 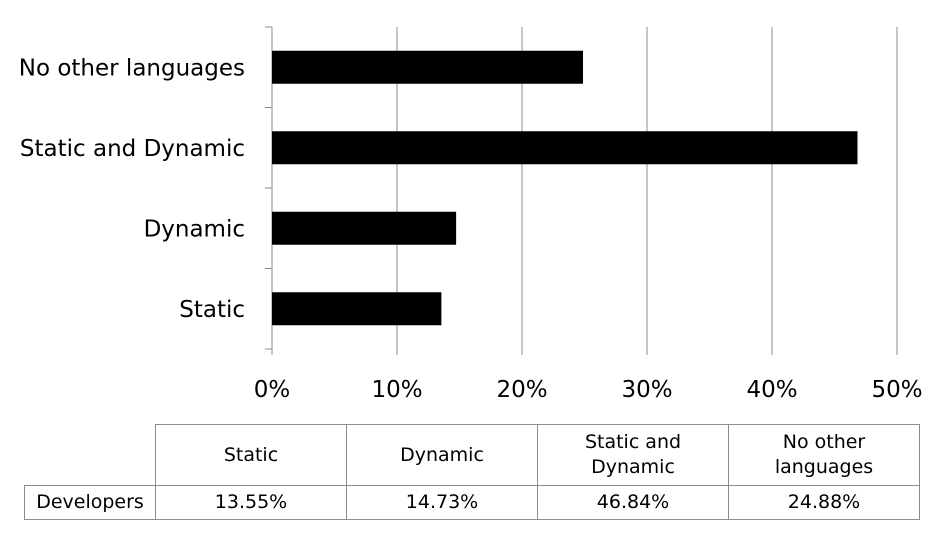 What do you see at coordinates (824, 502) in the screenshot?
I see `table-cell-no-other-languages: 24.88%` at bounding box center [824, 502].